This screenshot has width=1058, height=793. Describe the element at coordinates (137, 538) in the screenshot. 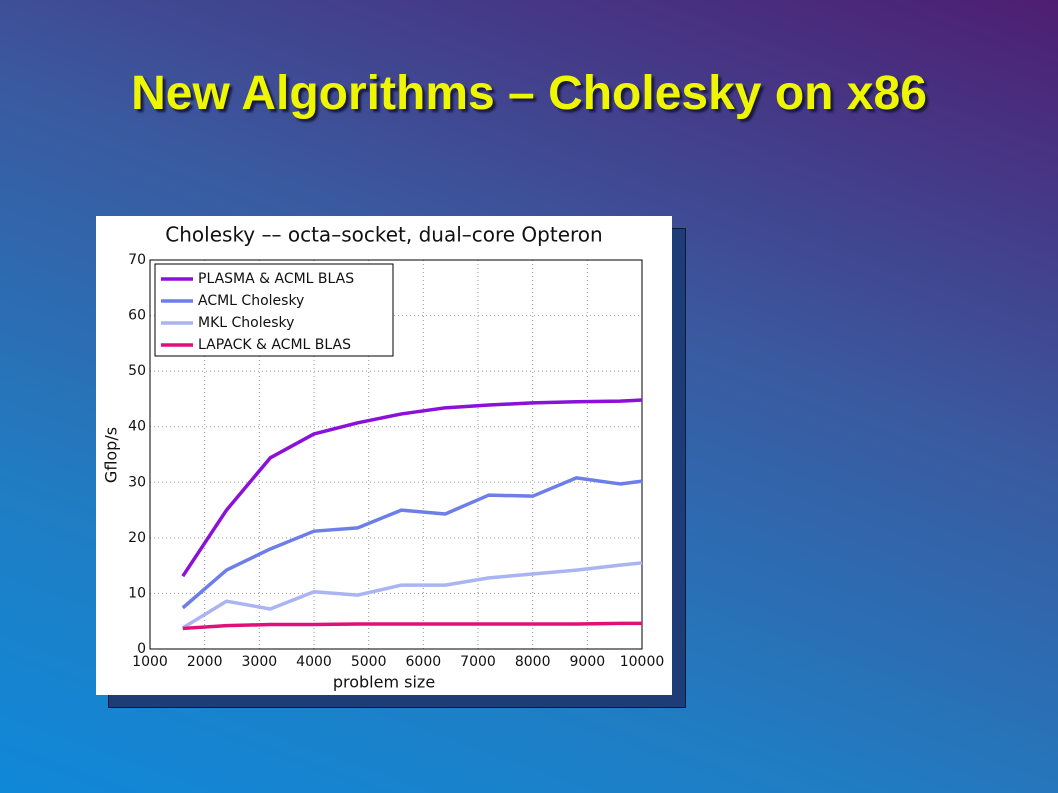

I see `y-tick-label: 20` at that location.